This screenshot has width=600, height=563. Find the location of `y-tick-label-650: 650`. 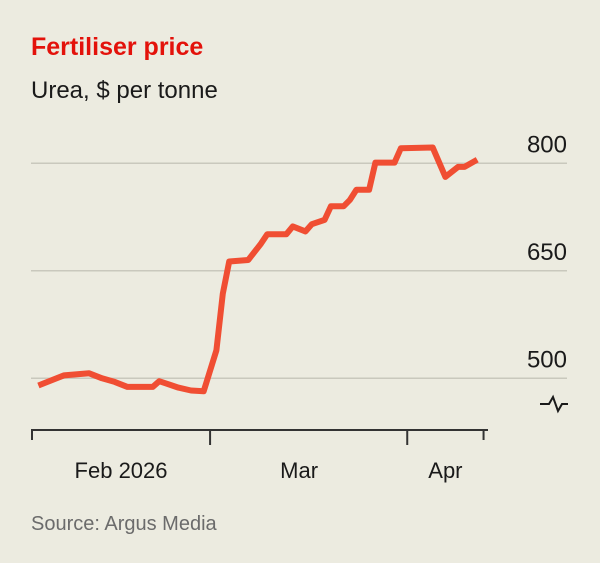

y-tick-label-650: 650 is located at coordinates (547, 252).